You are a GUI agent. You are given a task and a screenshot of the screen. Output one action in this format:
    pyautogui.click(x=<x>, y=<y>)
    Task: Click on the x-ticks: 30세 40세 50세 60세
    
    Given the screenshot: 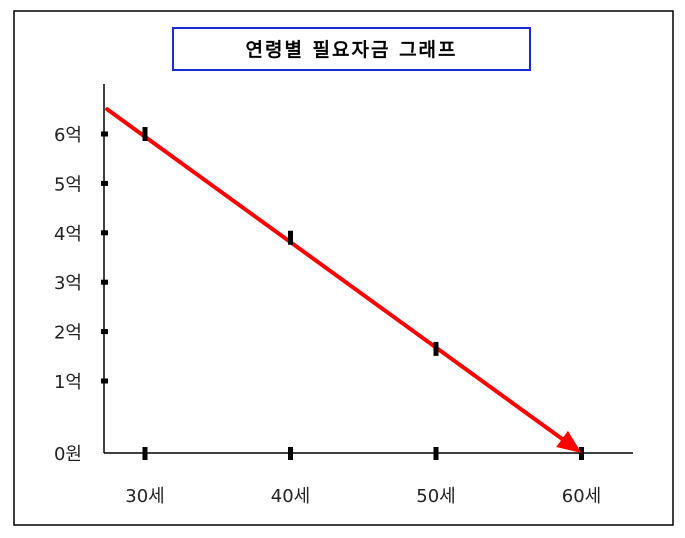 What is the action you would take?
    pyautogui.click(x=363, y=477)
    